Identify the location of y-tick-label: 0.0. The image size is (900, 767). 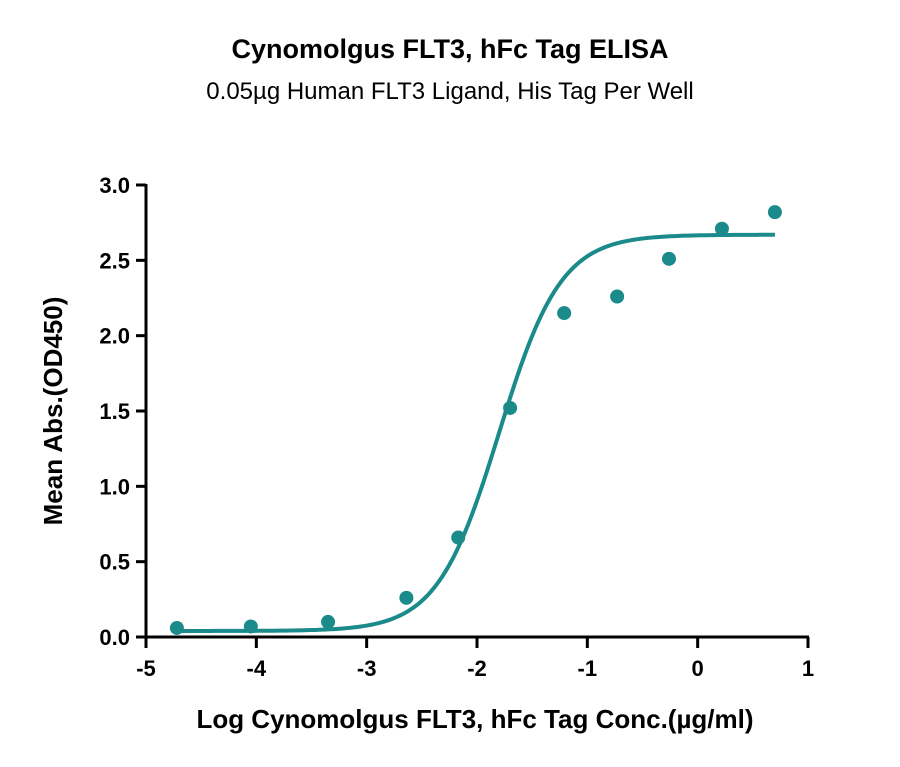
(114, 637).